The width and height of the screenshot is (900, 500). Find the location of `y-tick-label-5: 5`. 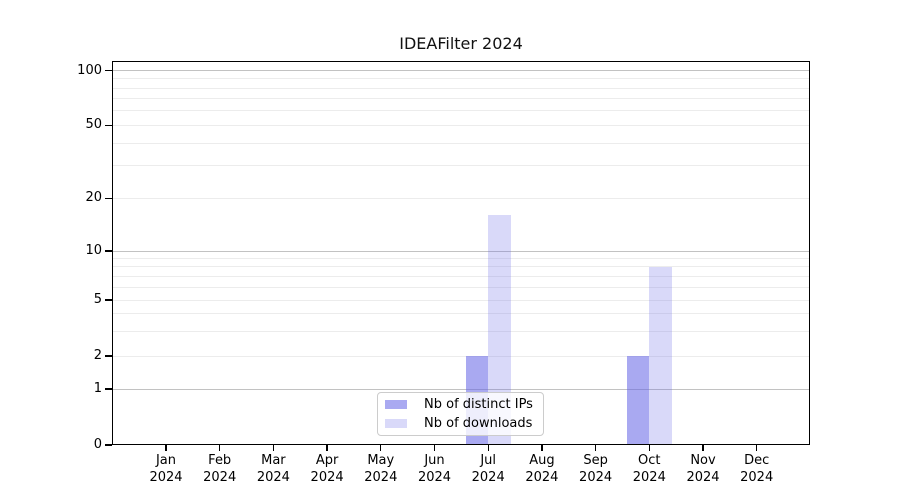

y-tick-label-5: 5 is located at coordinates (97, 299).